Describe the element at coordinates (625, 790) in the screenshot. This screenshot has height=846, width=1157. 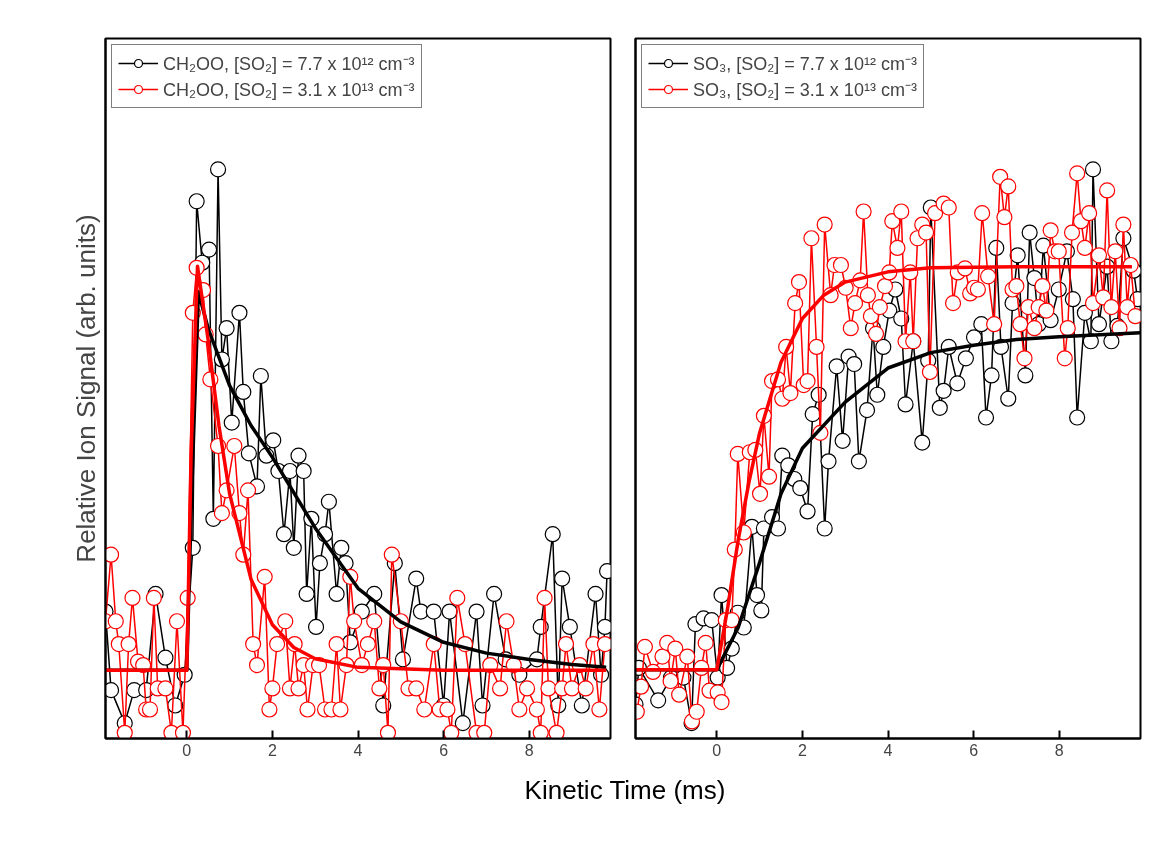
I see `x-axis-title: Kinetic Time (ms)` at that location.